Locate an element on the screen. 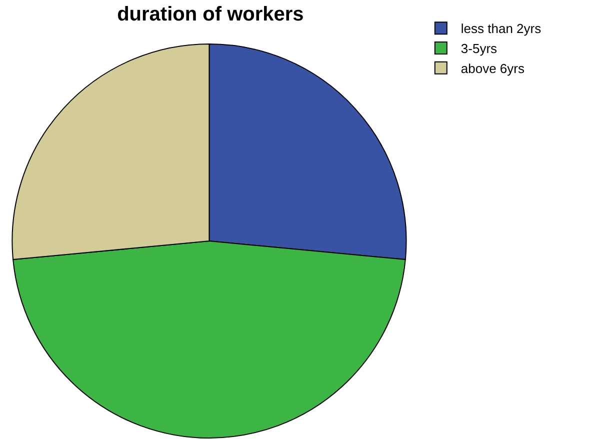 Image resolution: width=610 pixels, height=439 pixels. legend-label: less than 2yrs is located at coordinates (501, 28).